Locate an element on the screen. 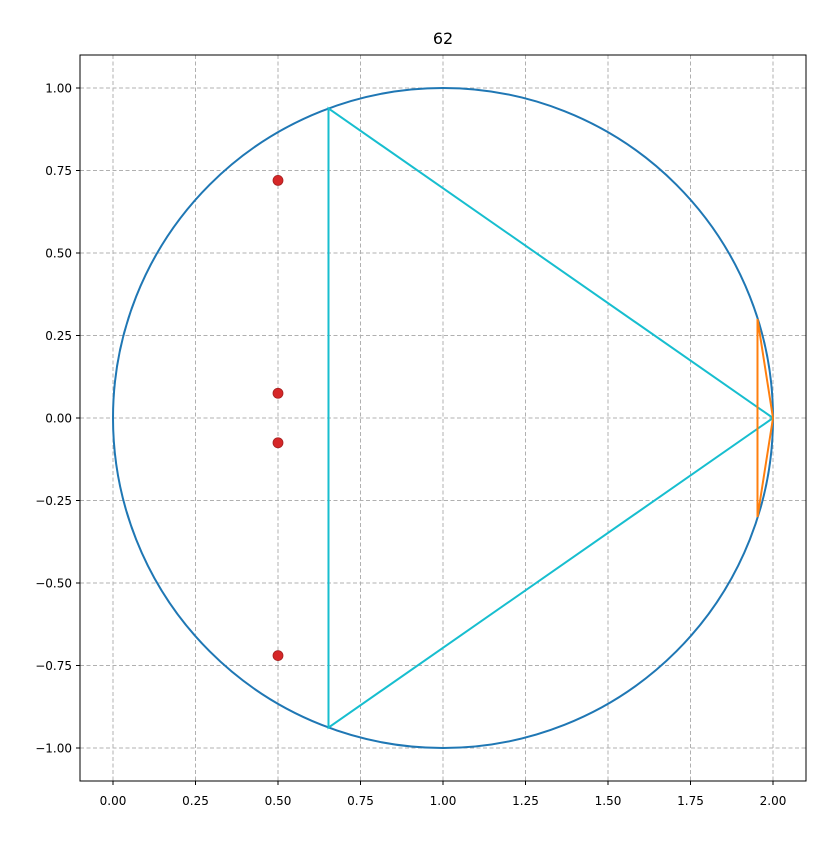  y-tick-label: 0.00 is located at coordinates (58, 419).